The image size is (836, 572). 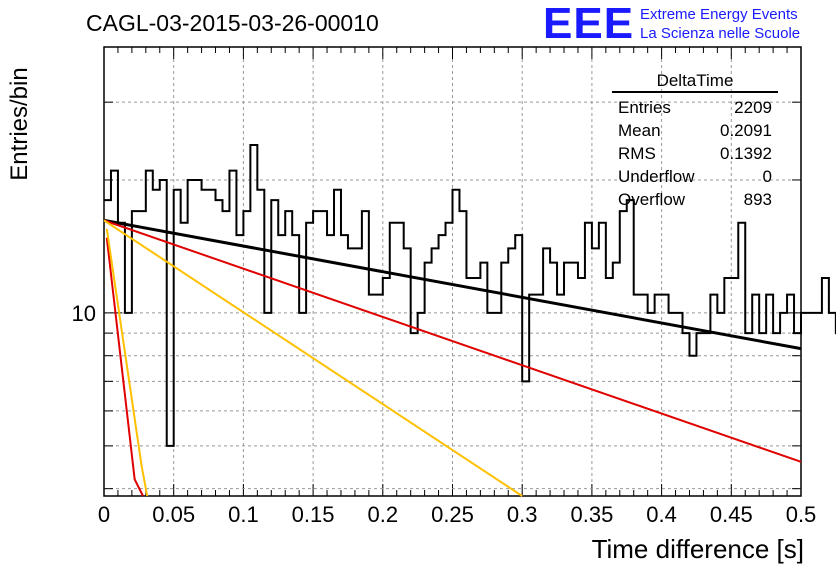 What do you see at coordinates (656, 176) in the screenshot?
I see `stats-label: Underflow` at bounding box center [656, 176].